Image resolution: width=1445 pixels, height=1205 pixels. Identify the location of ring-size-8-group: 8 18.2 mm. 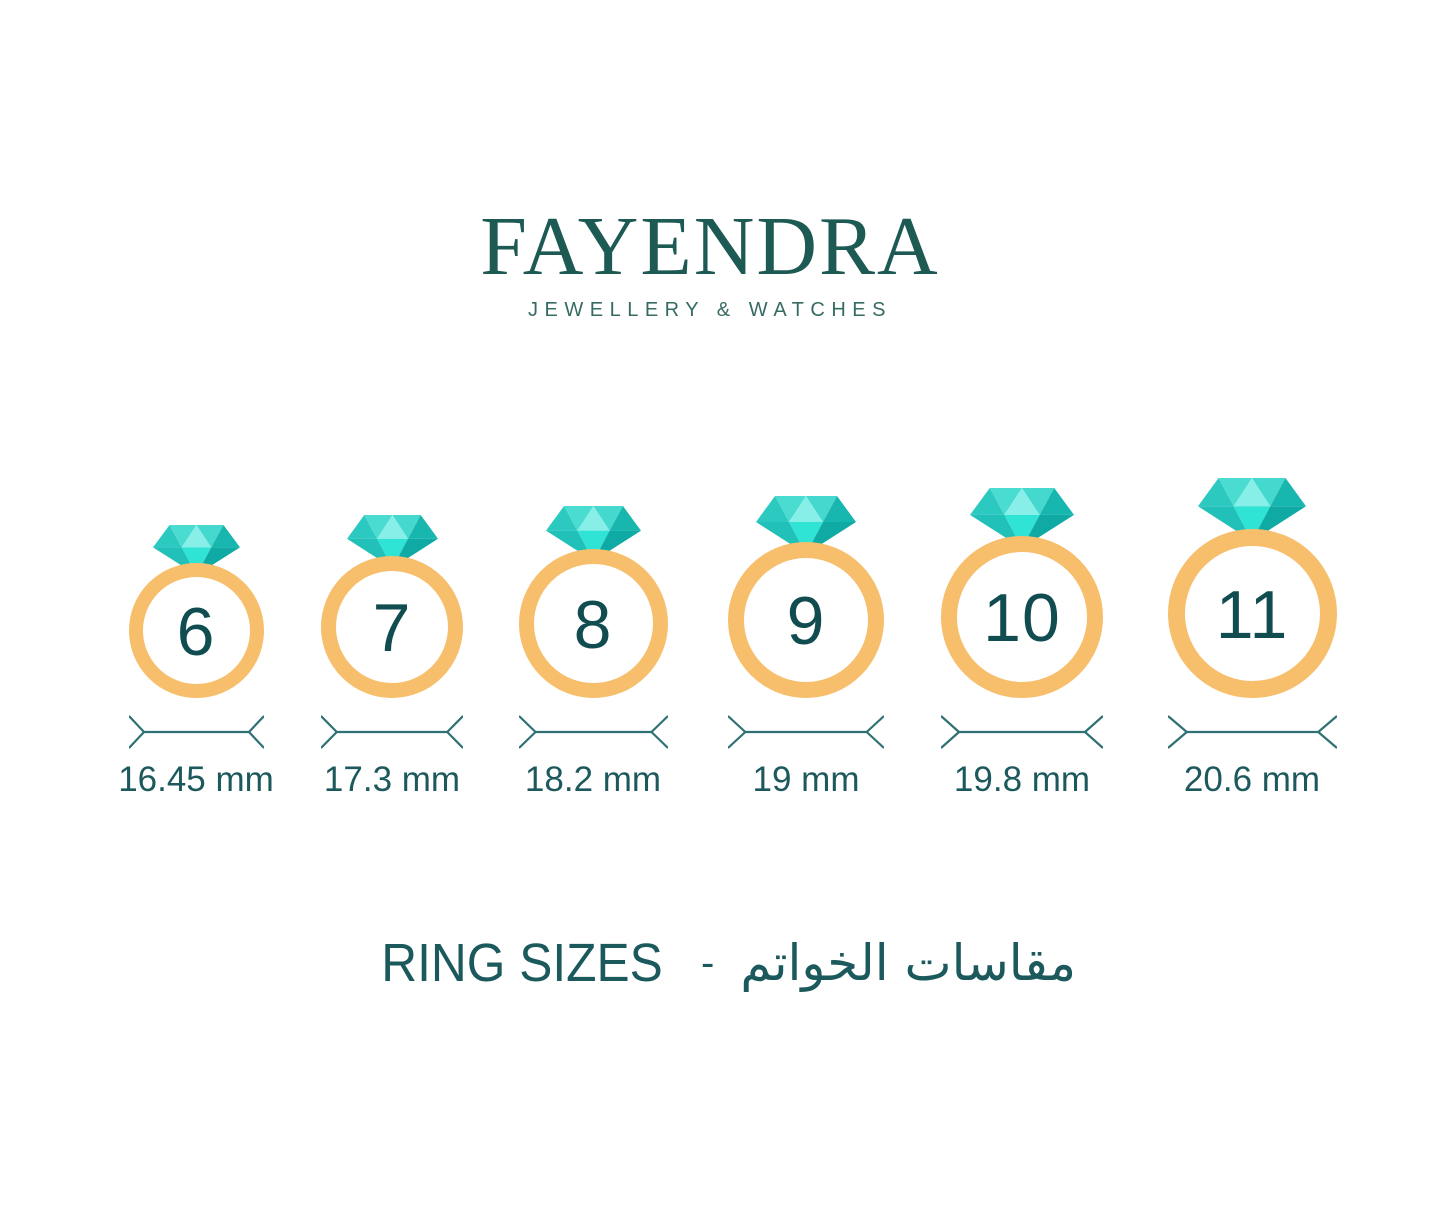
(593, 652).